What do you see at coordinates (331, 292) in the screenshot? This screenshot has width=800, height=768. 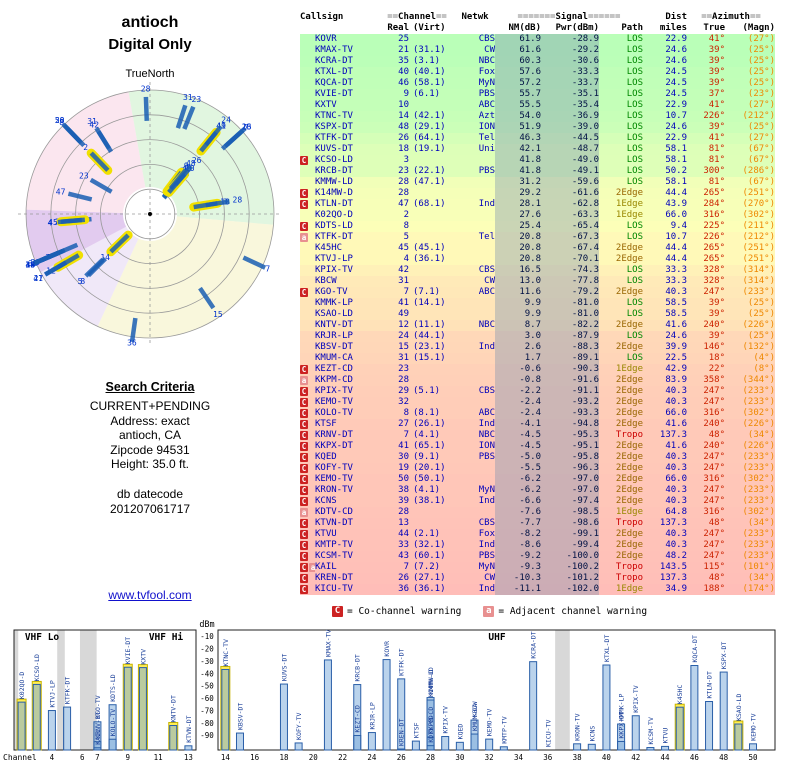 I see `callsign-link: KGO-TV` at bounding box center [331, 292].